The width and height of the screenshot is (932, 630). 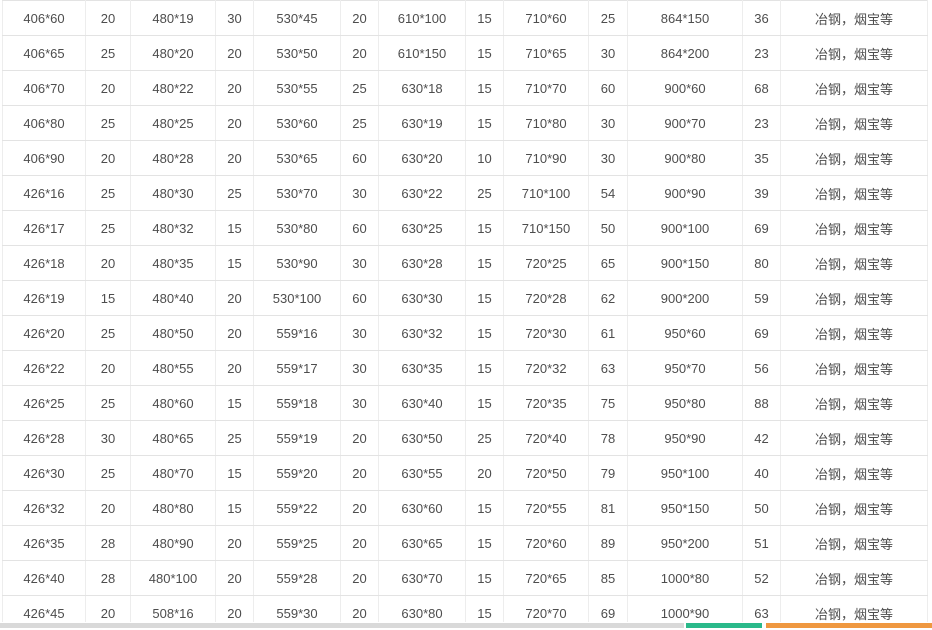 I want to click on size-cell: 559*25, so click(x=297, y=543).